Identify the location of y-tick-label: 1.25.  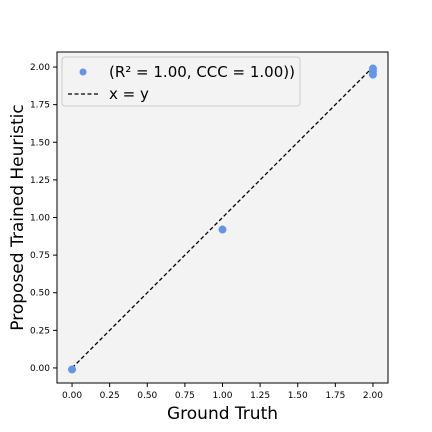
(40, 181).